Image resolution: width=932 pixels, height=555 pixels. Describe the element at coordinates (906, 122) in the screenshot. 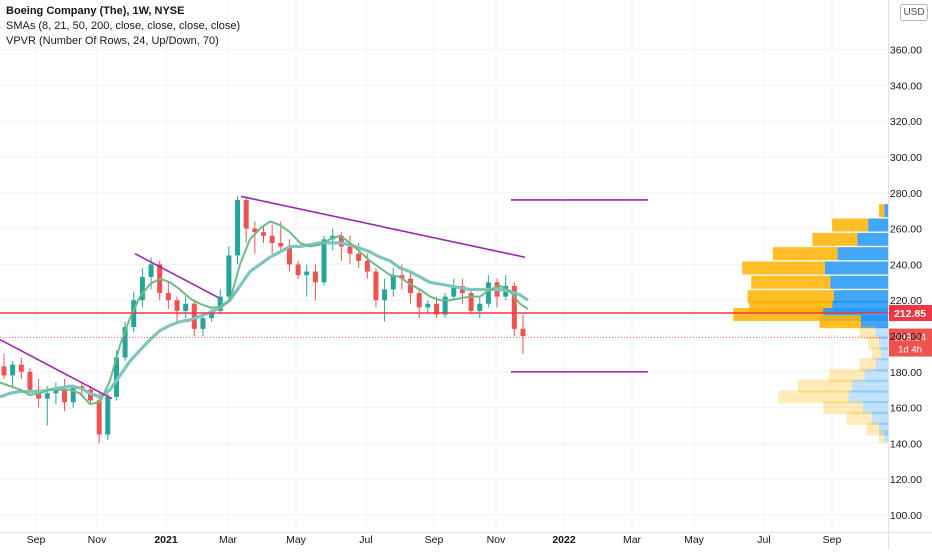

I see `y-tick-label: 320.00` at that location.